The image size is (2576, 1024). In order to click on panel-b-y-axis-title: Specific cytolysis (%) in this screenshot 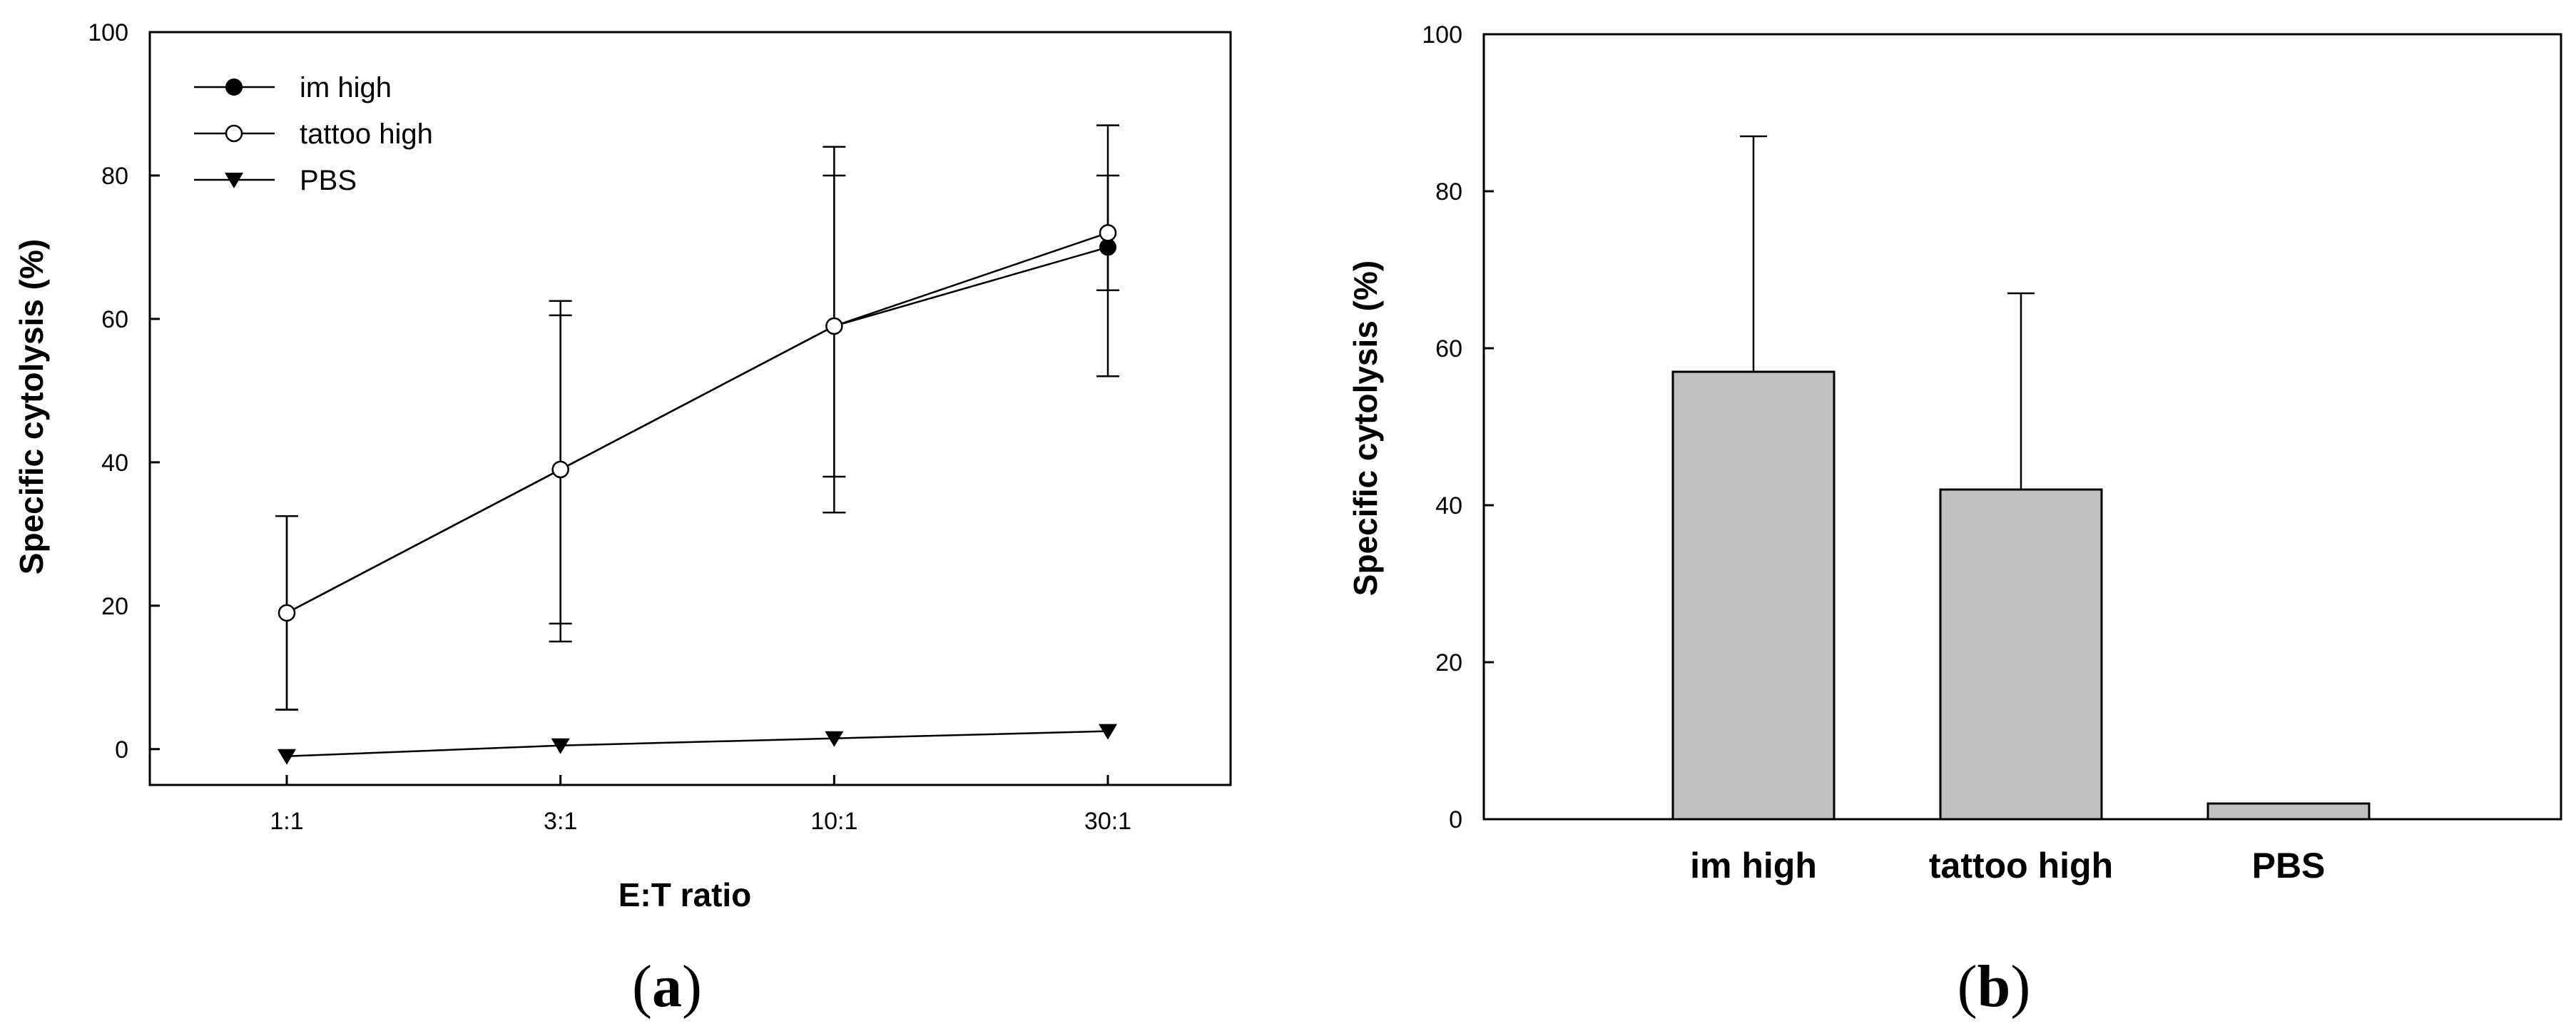, I will do `click(1365, 428)`.